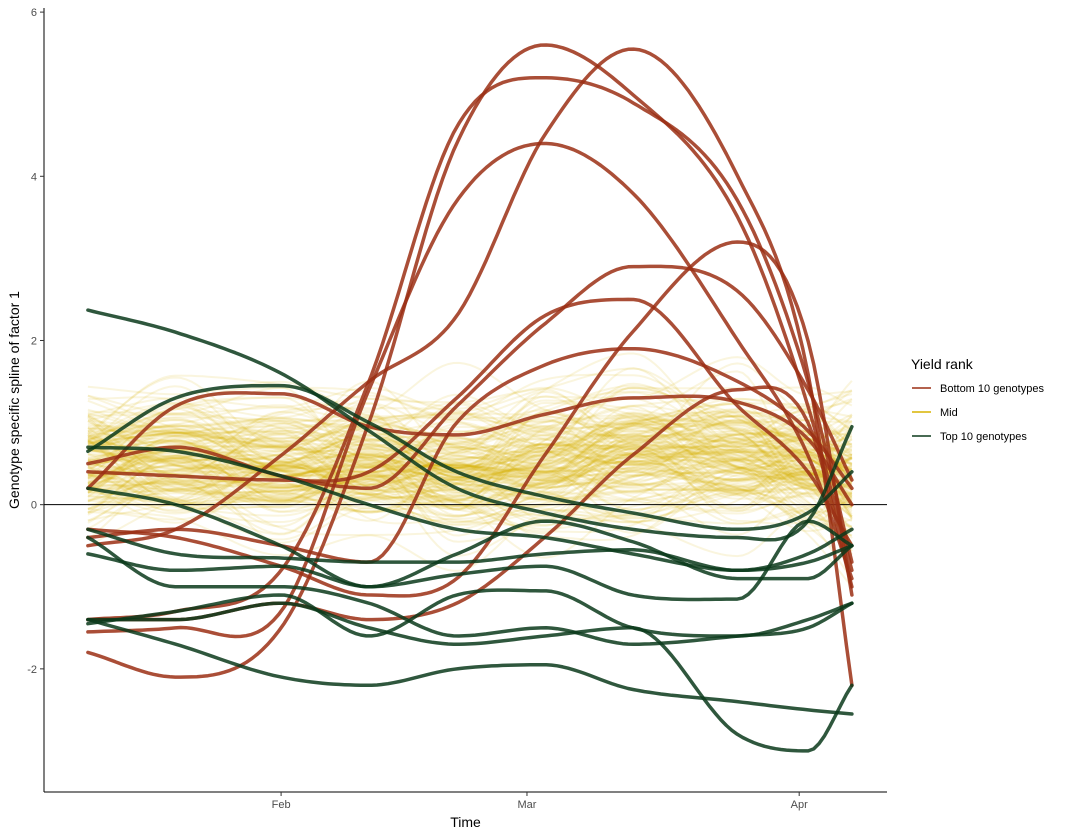  Describe the element at coordinates (978, 413) in the screenshot. I see `legend-entries: Bottom 10 genotypes Mid Top 10 genotypes` at that location.